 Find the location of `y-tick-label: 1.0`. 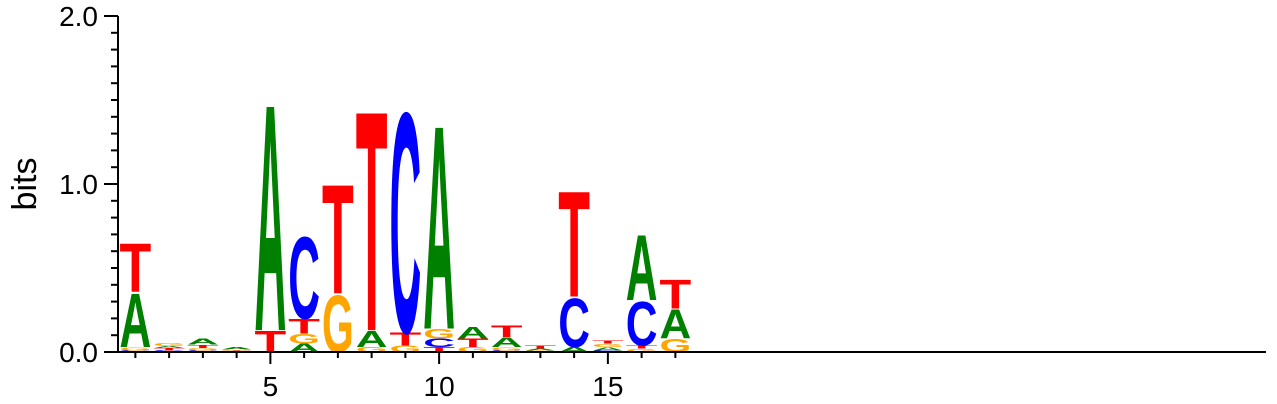

y-tick-label: 1.0 is located at coordinates (78, 184).